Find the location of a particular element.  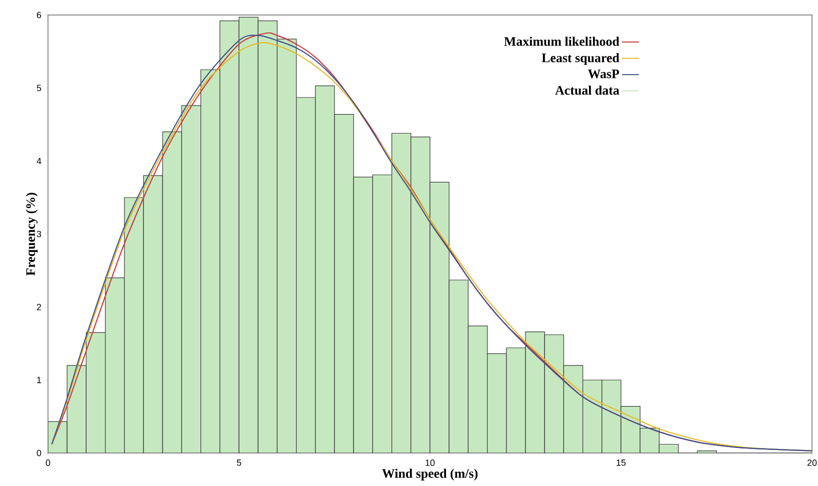

x-tick-label: 0 is located at coordinates (48, 463).